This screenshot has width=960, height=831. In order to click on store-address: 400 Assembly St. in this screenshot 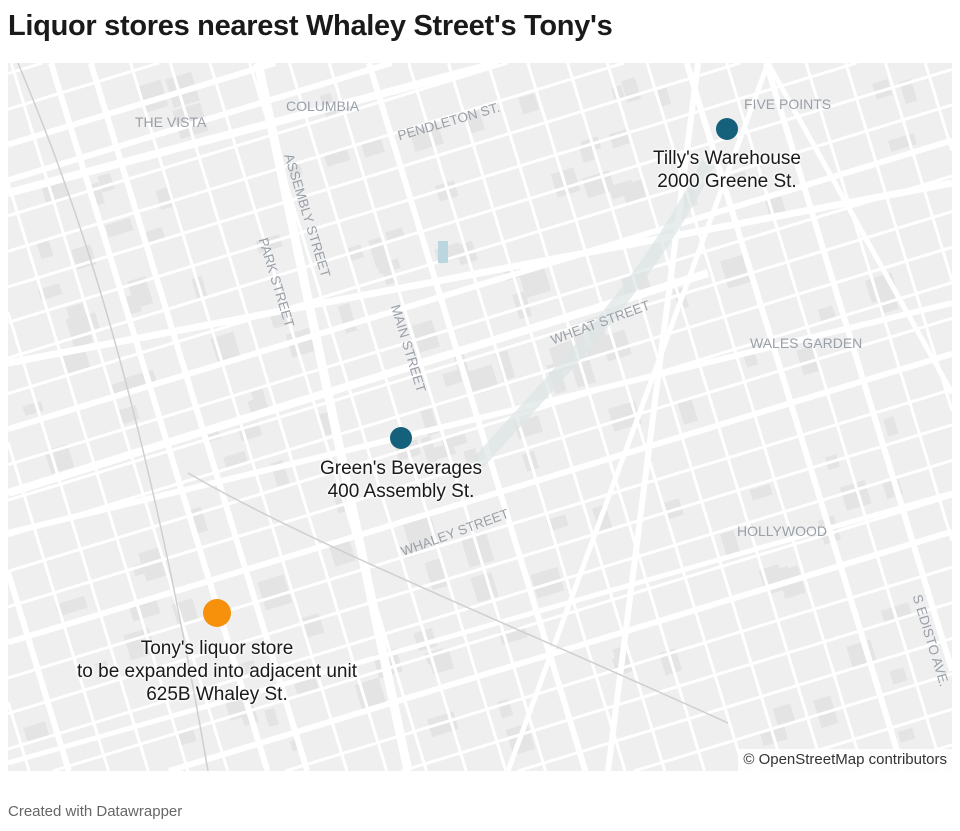, I will do `click(401, 491)`.